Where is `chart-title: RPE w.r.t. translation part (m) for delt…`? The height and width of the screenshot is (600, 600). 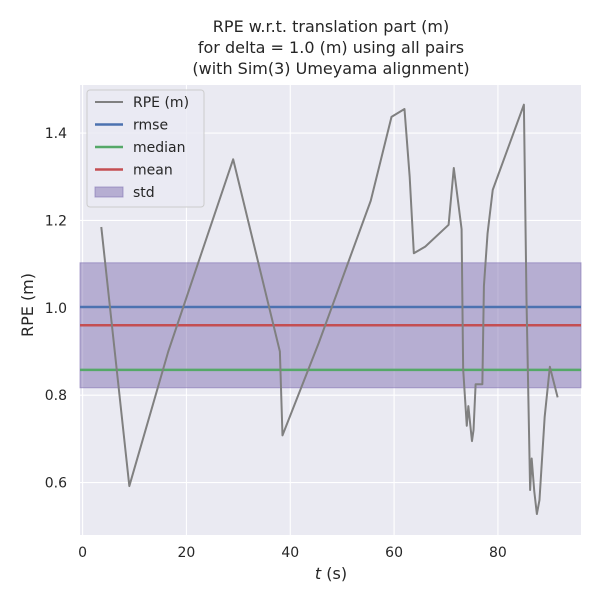 chart-title: RPE w.r.t. translation part (m) for delt… is located at coordinates (330, 47).